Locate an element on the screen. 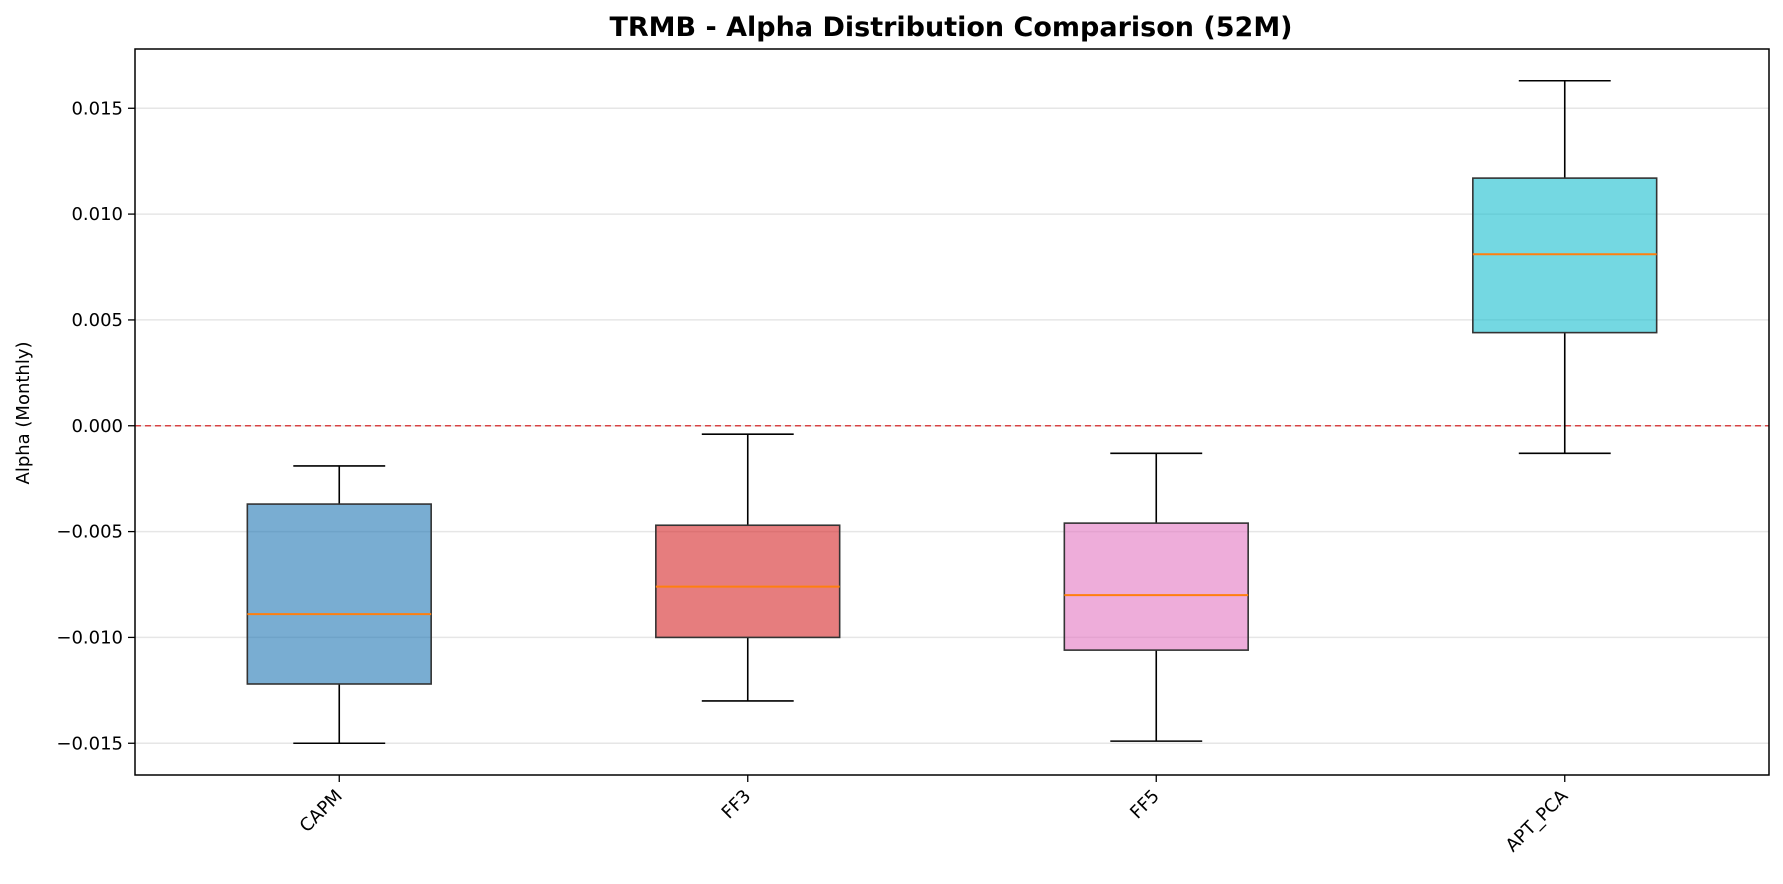  y-tick-label: 0.000 is located at coordinates (97, 426).